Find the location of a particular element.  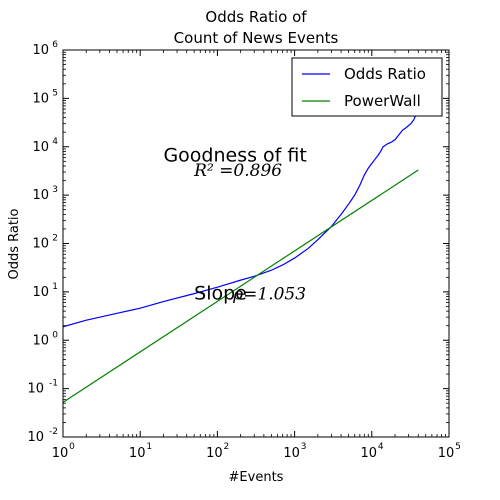

y-tick-label-exponent: 6 is located at coordinates (55, 45).